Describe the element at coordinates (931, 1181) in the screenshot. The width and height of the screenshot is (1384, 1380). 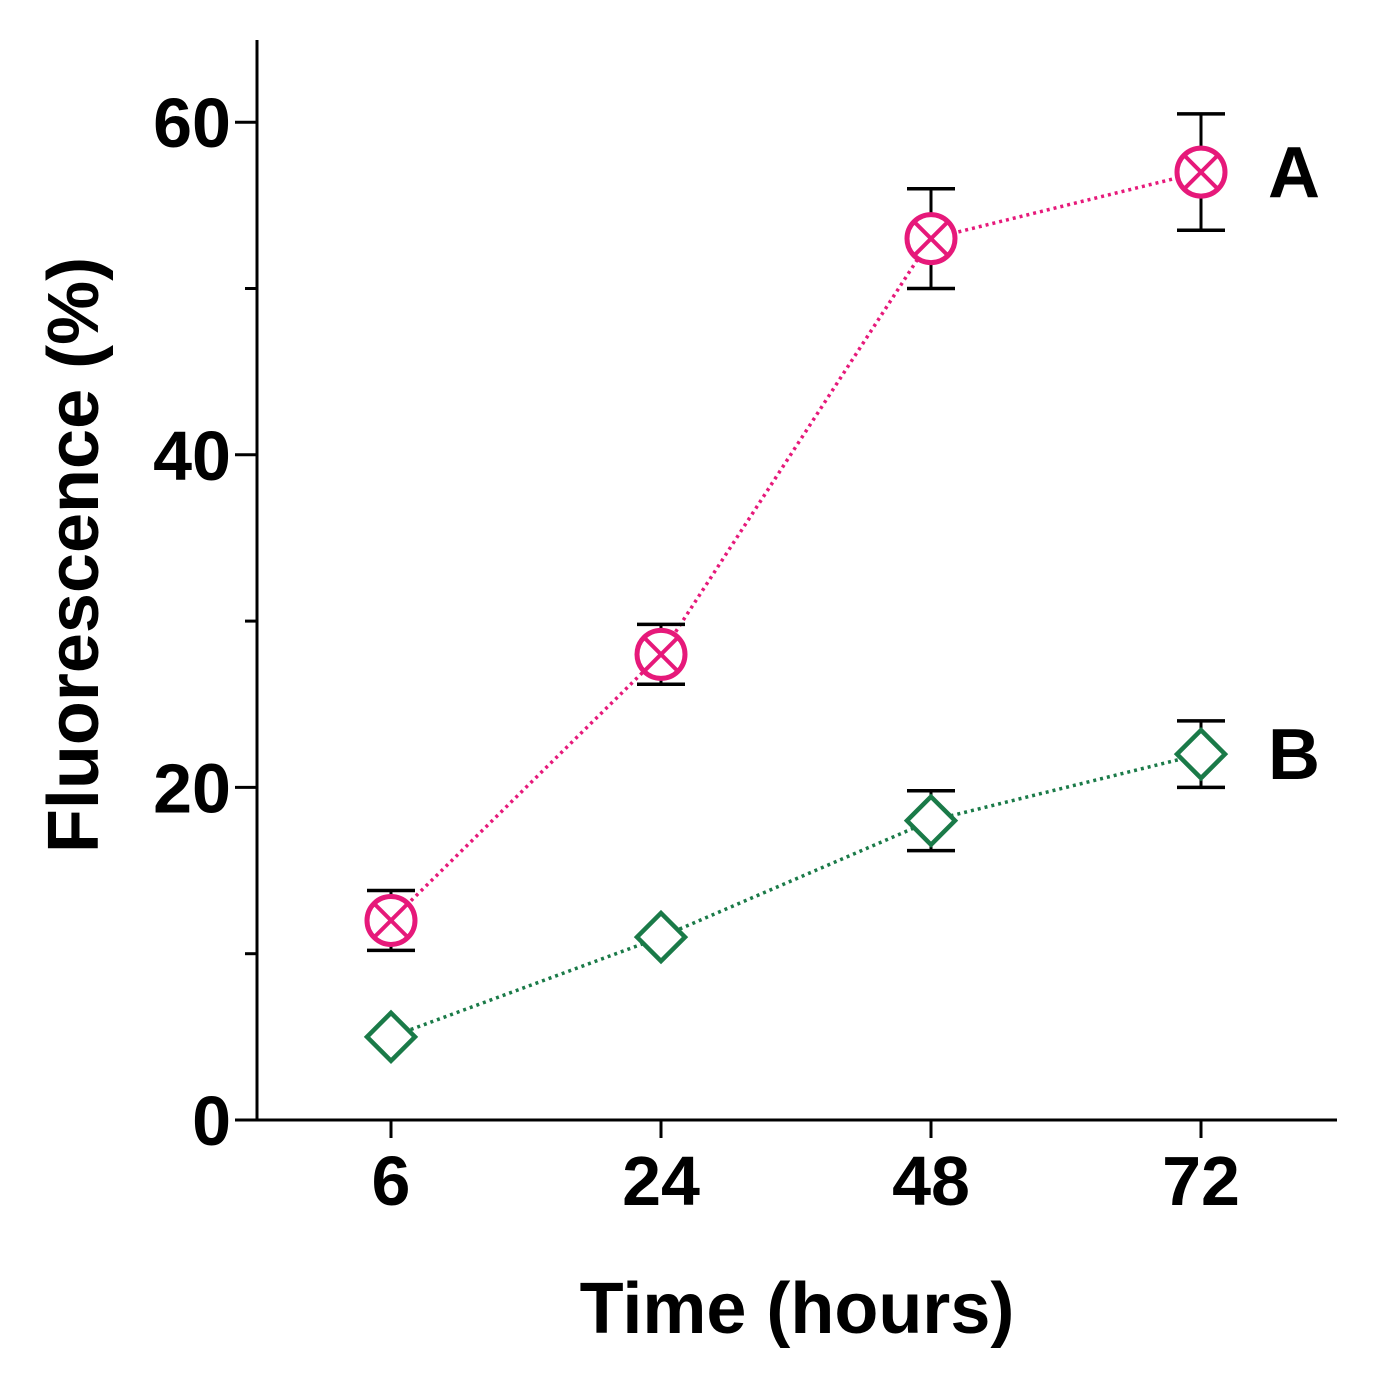
I see `x-tick-label: 48` at that location.